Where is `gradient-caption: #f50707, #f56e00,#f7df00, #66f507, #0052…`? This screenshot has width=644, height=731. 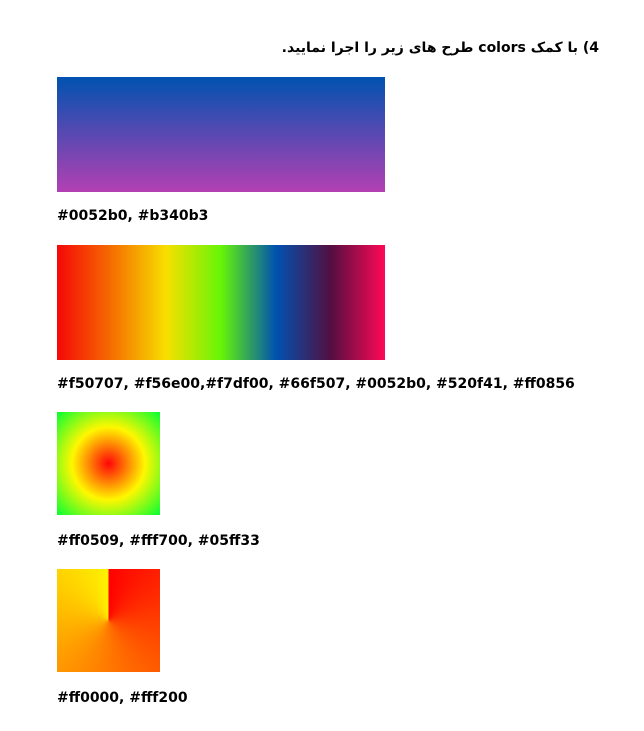 gradient-caption: #f50707, #f56e00,#f7df00, #66f507, #0052… is located at coordinates (316, 384).